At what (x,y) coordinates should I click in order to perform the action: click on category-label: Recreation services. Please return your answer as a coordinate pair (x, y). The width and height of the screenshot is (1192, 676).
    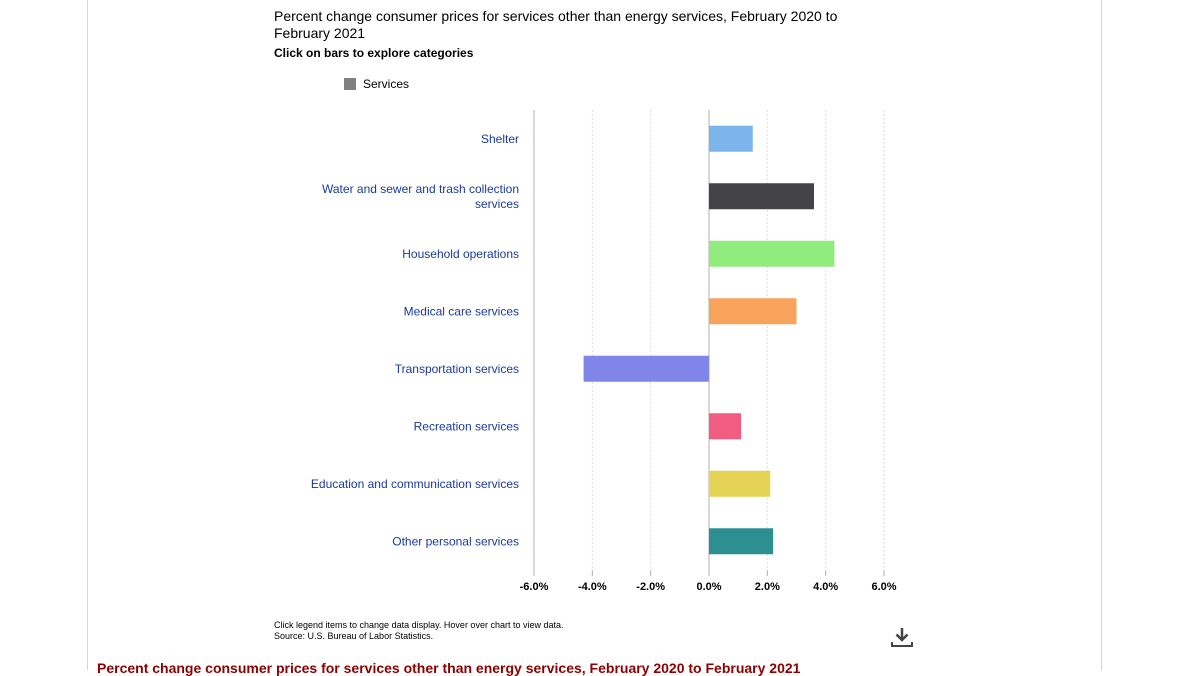
    Looking at the image, I should click on (466, 426).